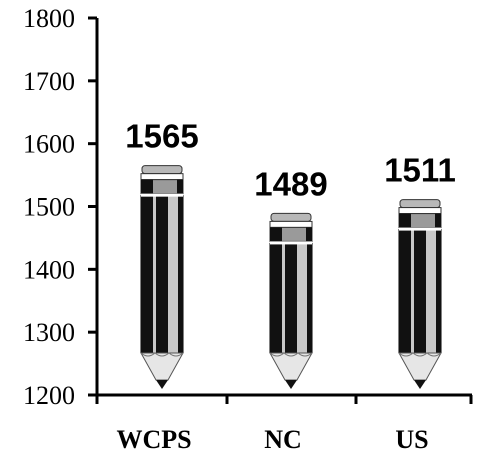 Image resolution: width=480 pixels, height=460 pixels. Describe the element at coordinates (420, 170) in the screenshot. I see `data-label-us: 1511` at that location.